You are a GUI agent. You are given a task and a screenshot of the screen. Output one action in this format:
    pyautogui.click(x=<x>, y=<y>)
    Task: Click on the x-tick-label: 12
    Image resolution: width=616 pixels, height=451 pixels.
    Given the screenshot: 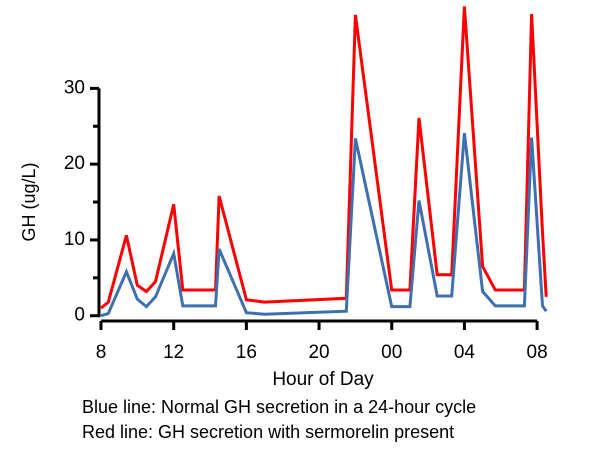 What is the action you would take?
    pyautogui.click(x=173, y=352)
    